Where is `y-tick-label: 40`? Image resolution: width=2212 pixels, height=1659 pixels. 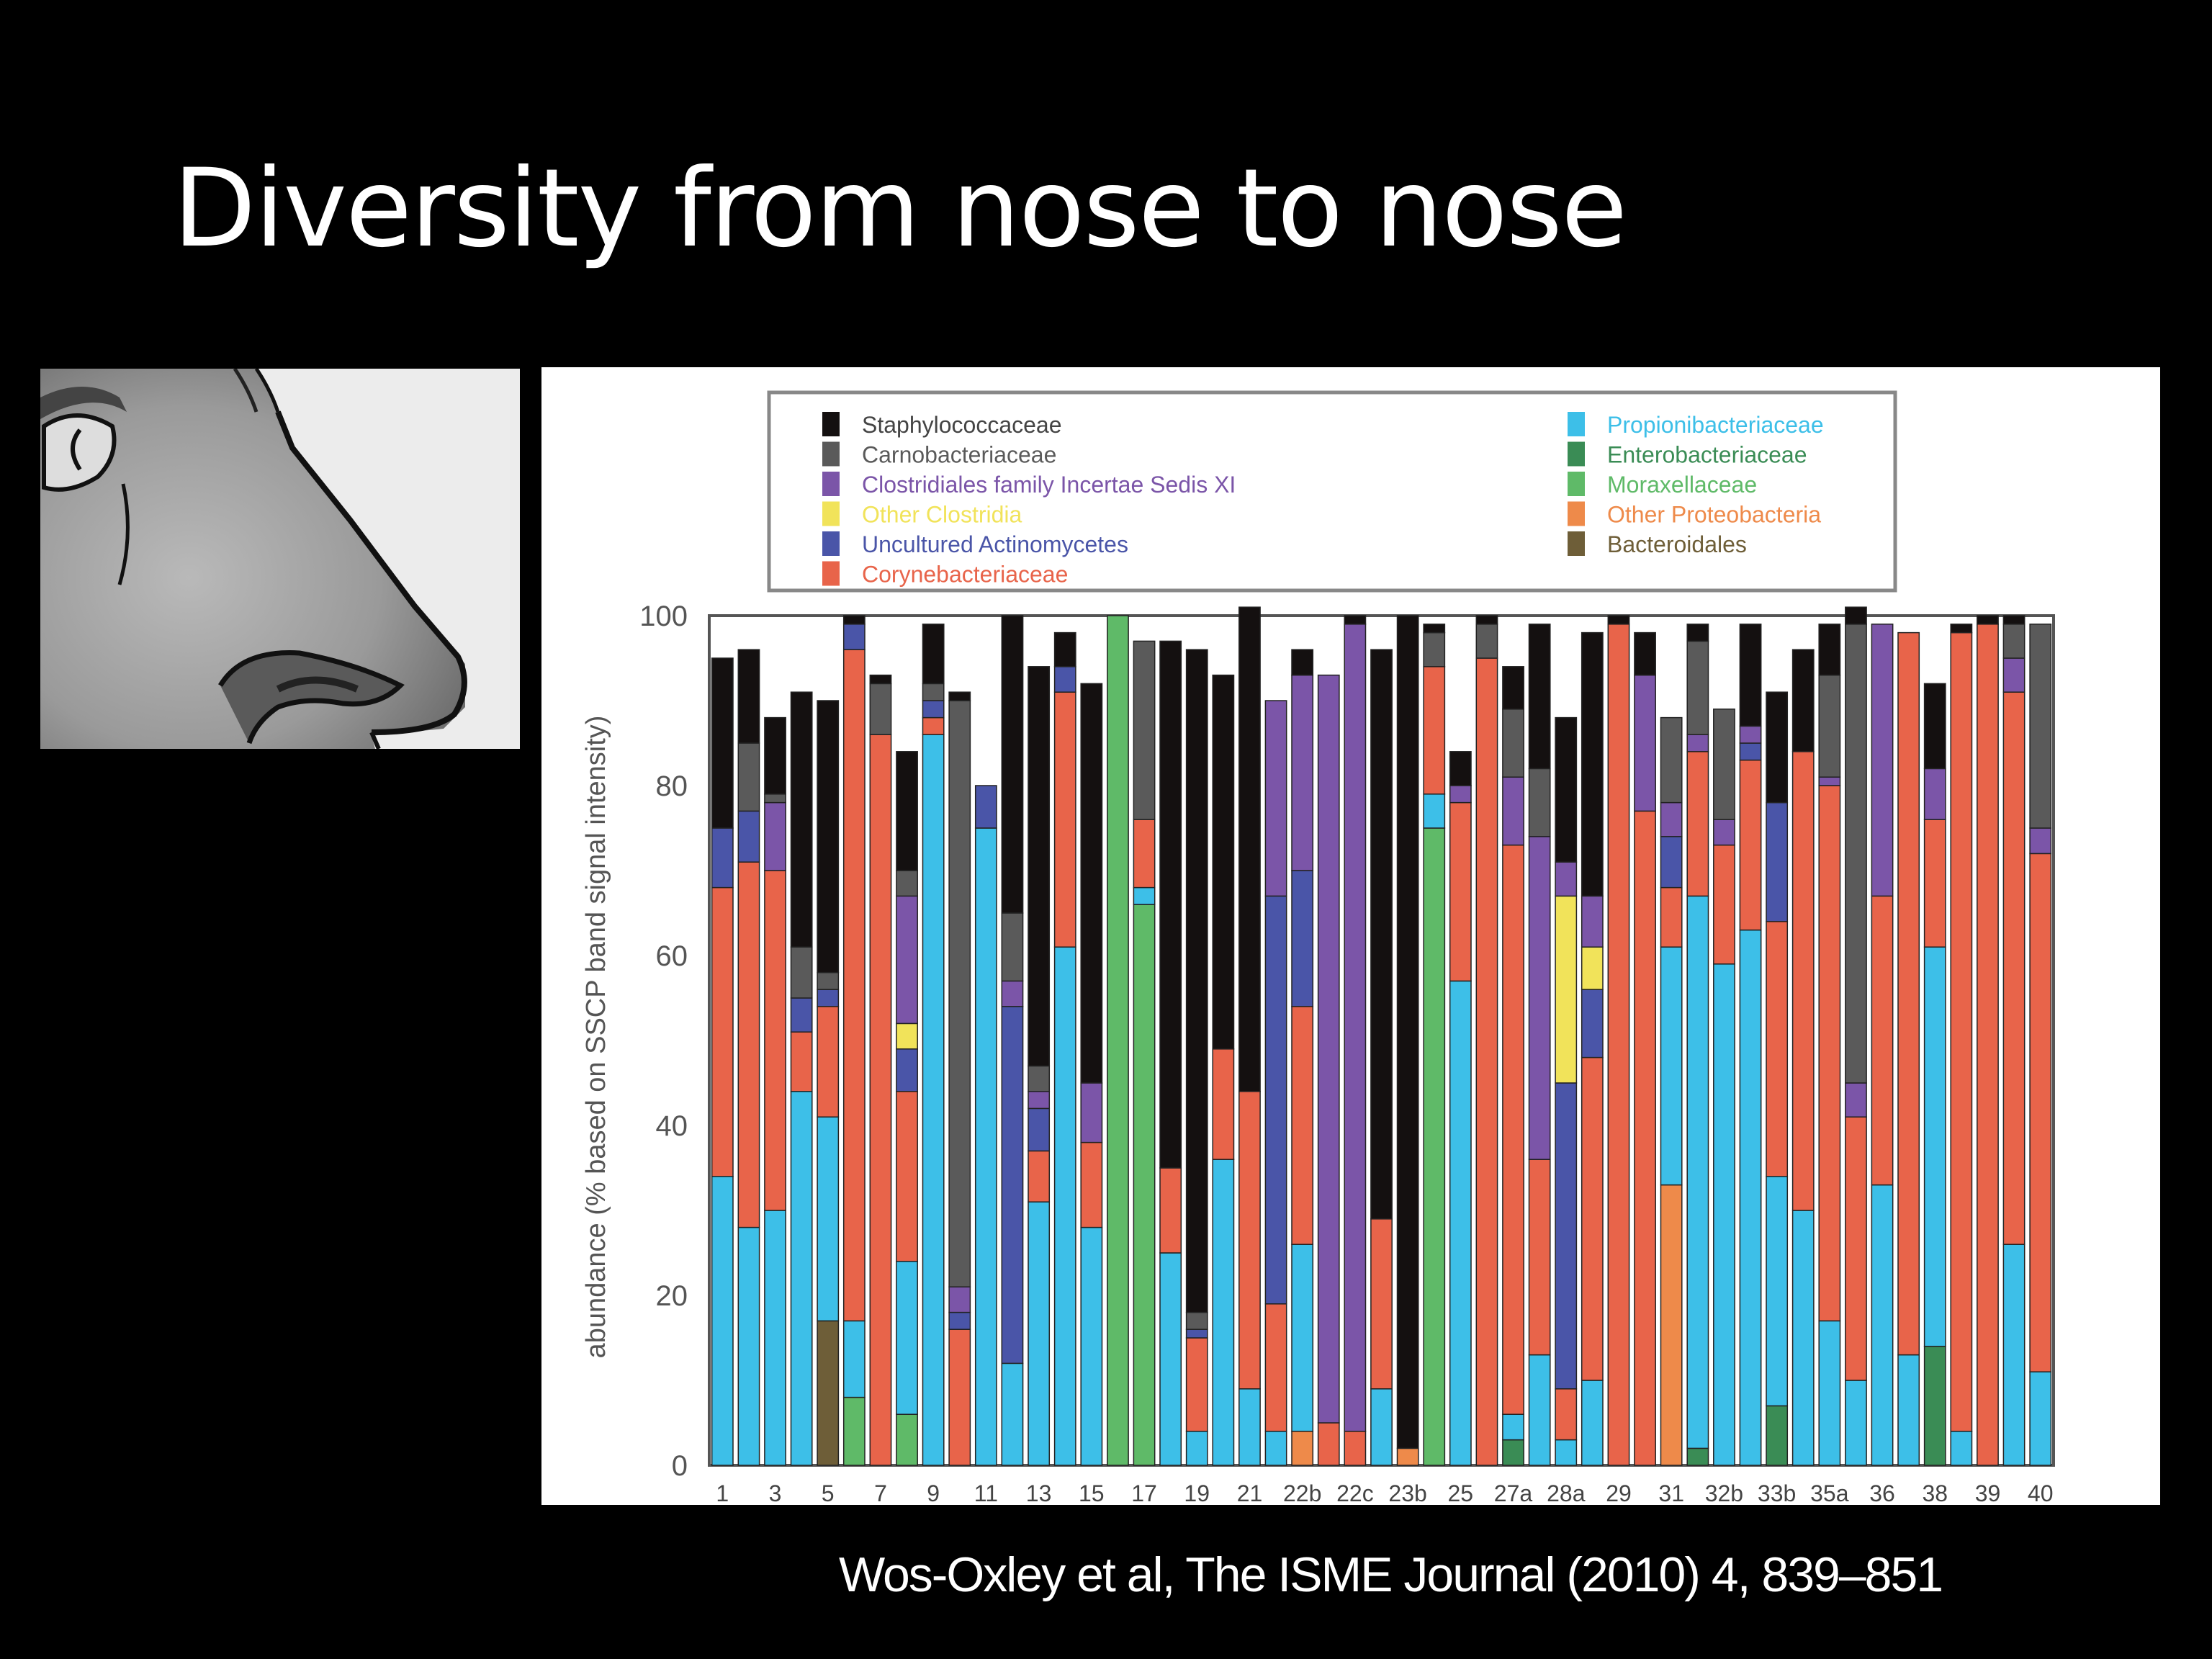 y-tick-label: 40 is located at coordinates (672, 1126).